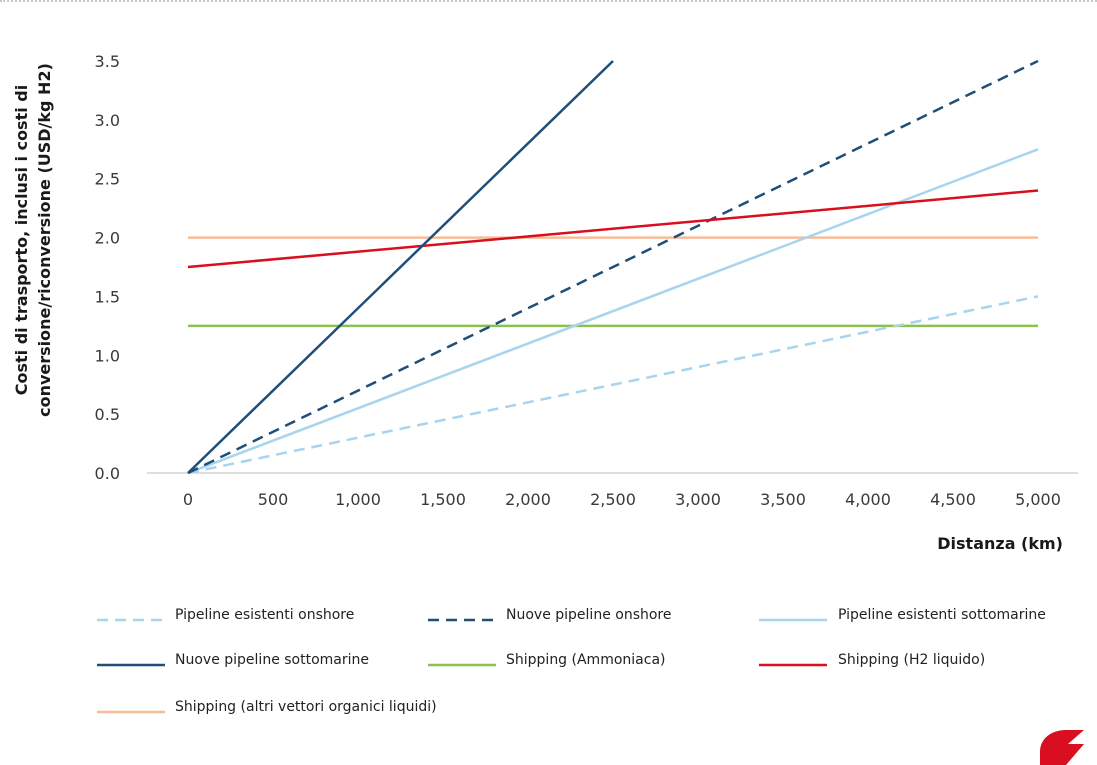  What do you see at coordinates (264, 615) in the screenshot?
I see `legend-label: Pipeline esistenti onshore` at bounding box center [264, 615].